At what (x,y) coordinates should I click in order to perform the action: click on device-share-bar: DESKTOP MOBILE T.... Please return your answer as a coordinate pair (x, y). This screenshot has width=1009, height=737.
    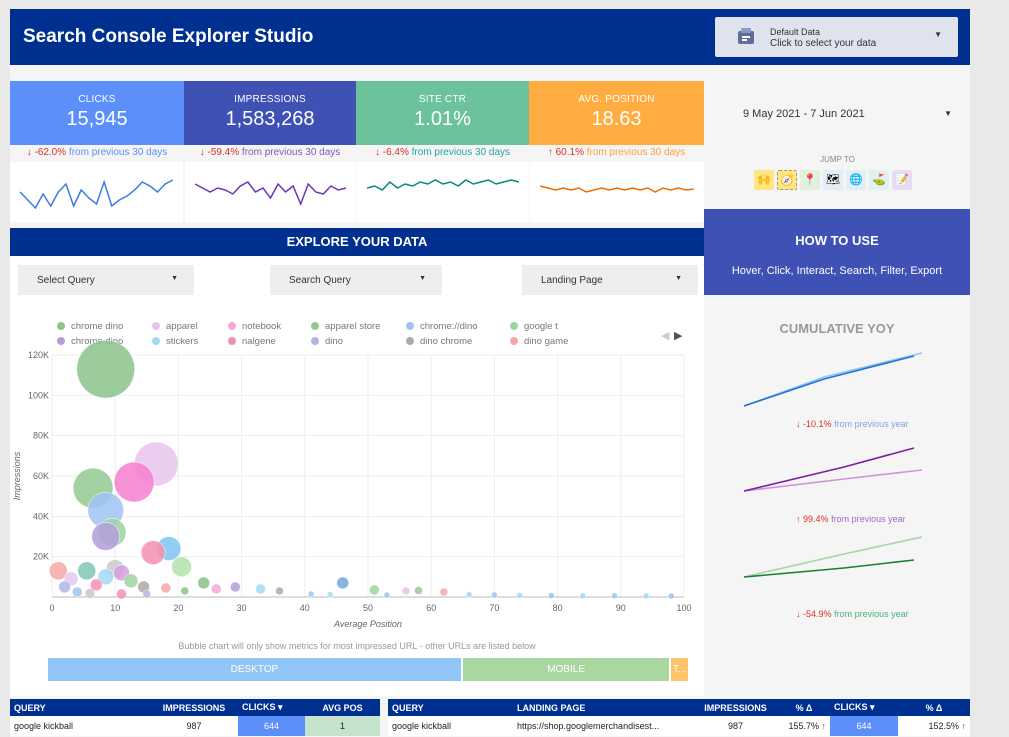
    Looking at the image, I should click on (368, 669).